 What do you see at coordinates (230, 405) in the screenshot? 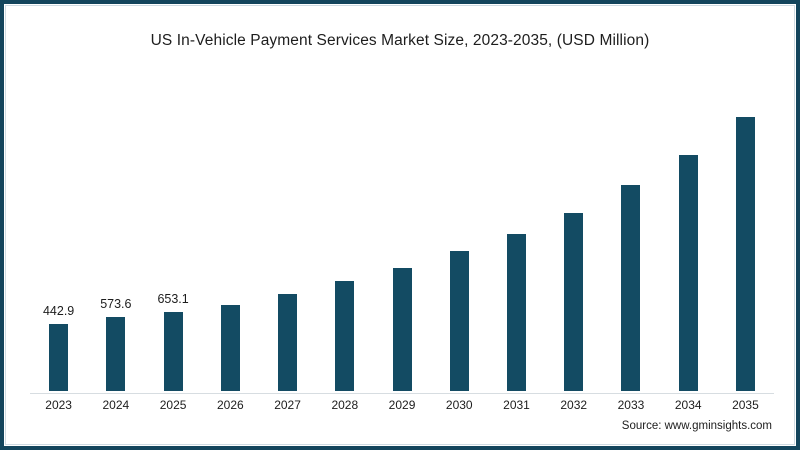
I see `x-axis-tick-2026: 2026` at bounding box center [230, 405].